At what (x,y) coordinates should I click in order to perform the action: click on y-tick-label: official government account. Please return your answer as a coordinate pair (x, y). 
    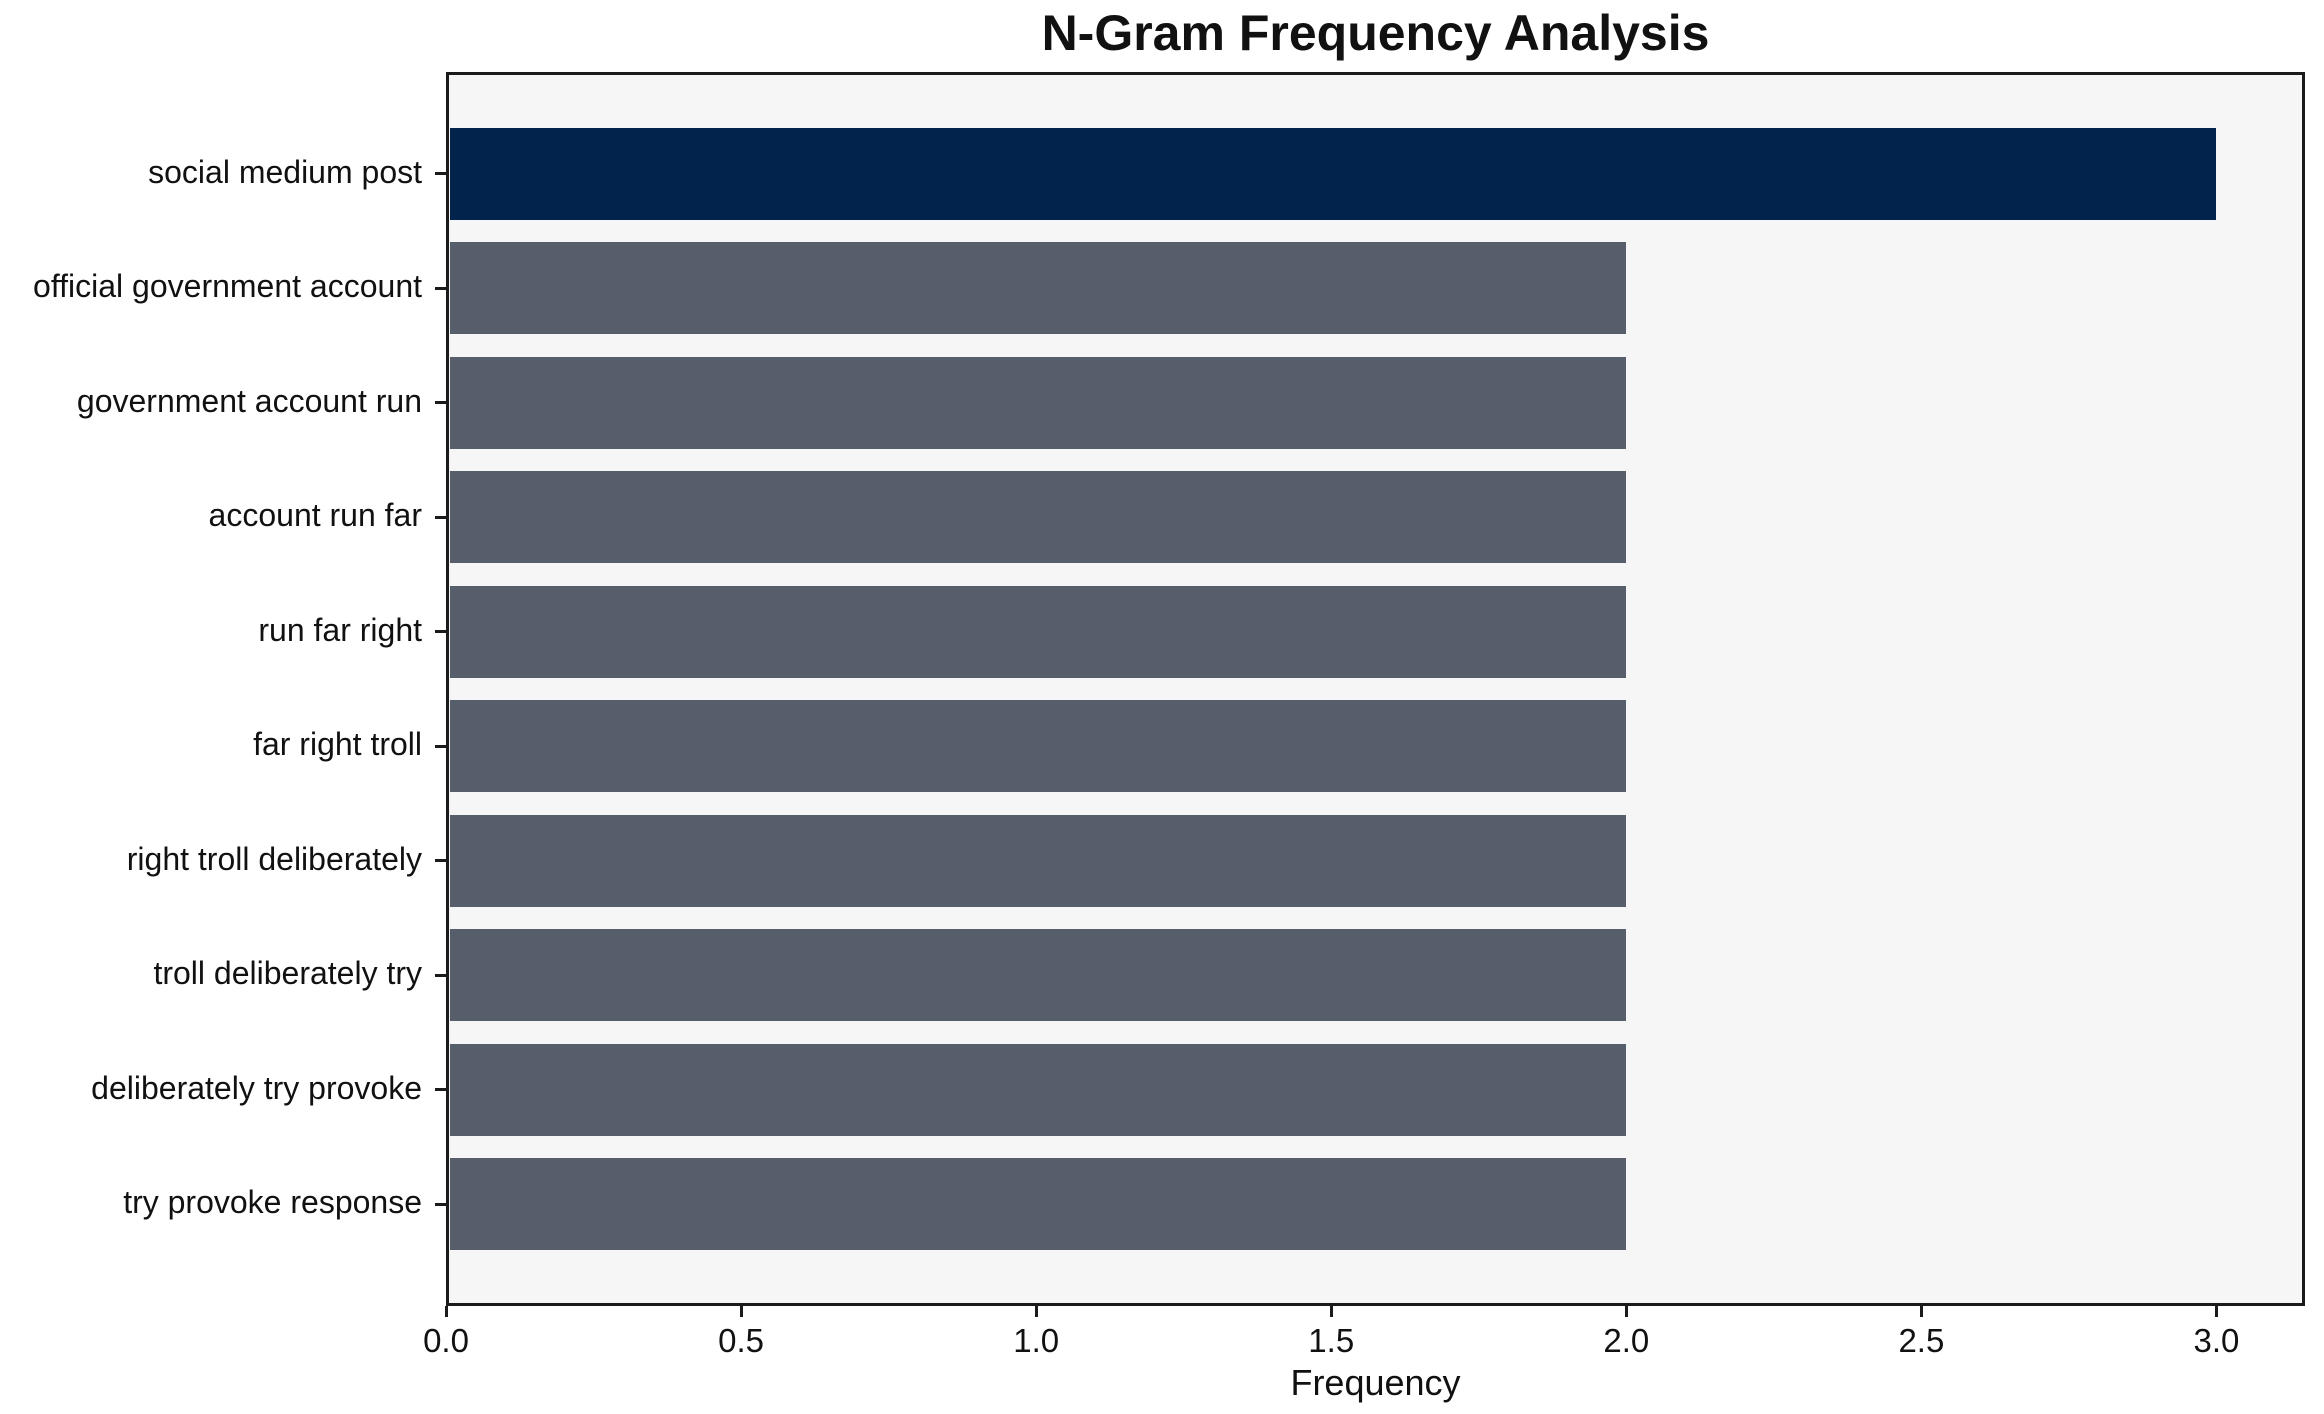
    Looking at the image, I should click on (227, 286).